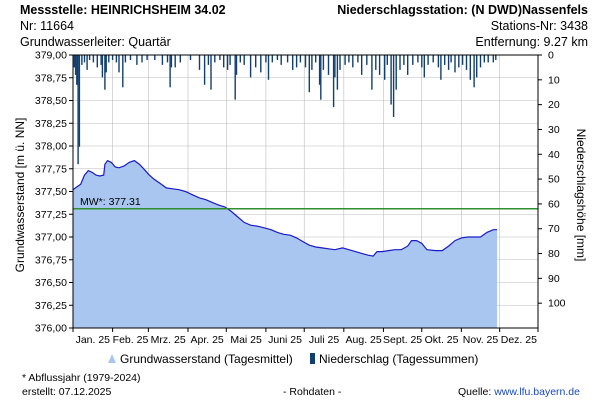 The width and height of the screenshot is (600, 400). Describe the element at coordinates (551, 56) in the screenshot. I see `right-tick-label: 0` at that location.